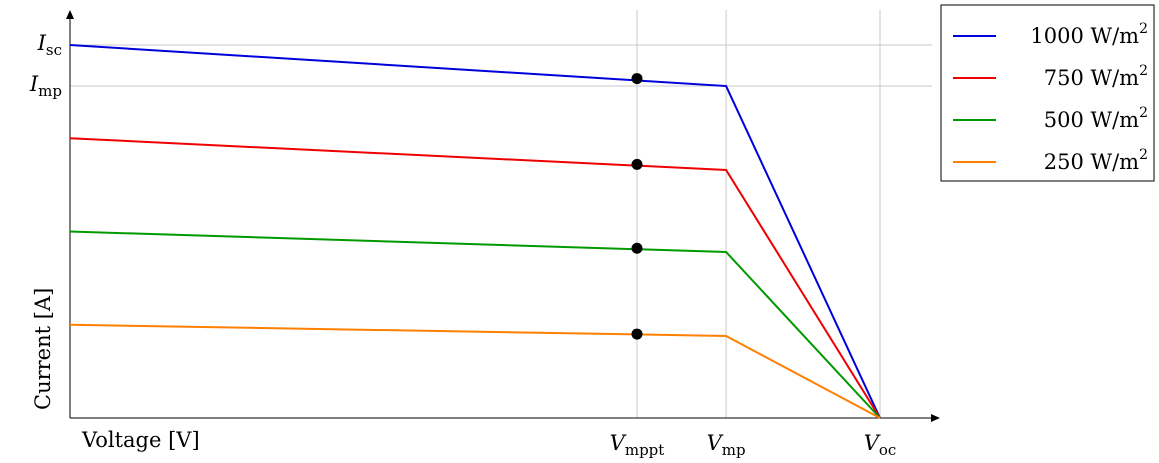  What do you see at coordinates (726, 445) in the screenshot?
I see `x-tick-label-mp: Vmp` at bounding box center [726, 445].